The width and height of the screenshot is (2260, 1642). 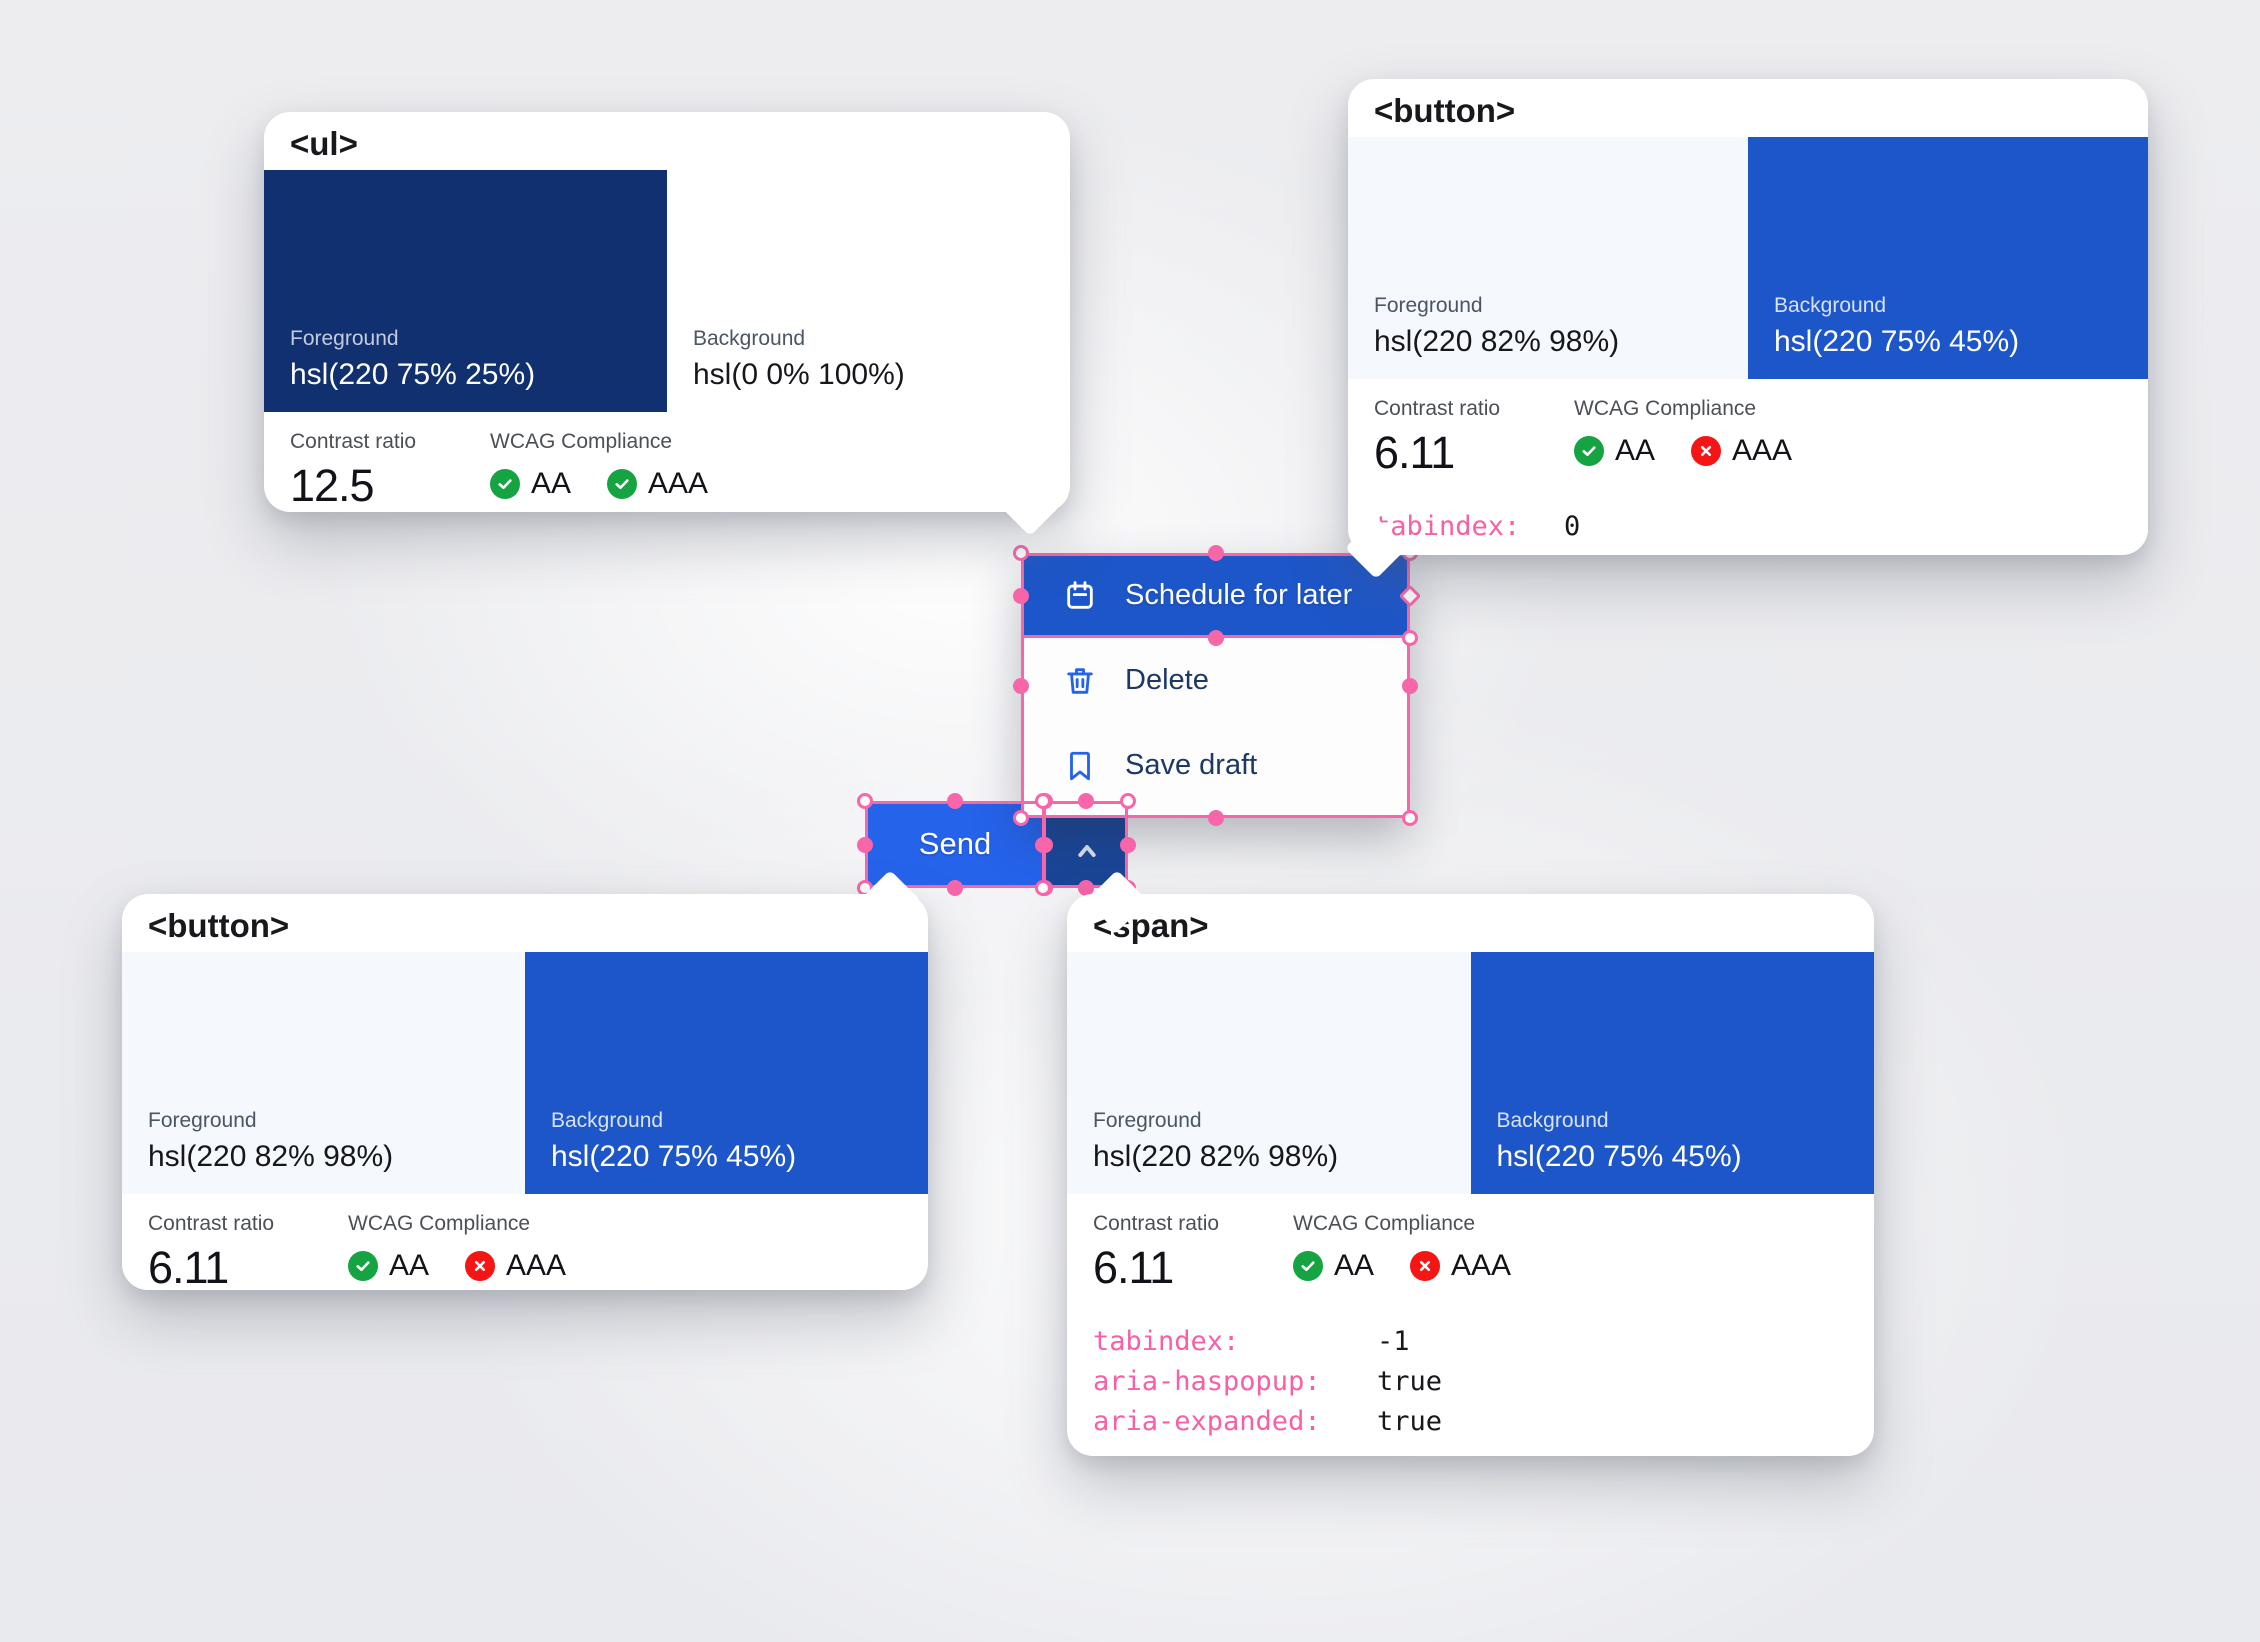 I want to click on attribute-name: aria-expanded:, so click(x=1207, y=1421).